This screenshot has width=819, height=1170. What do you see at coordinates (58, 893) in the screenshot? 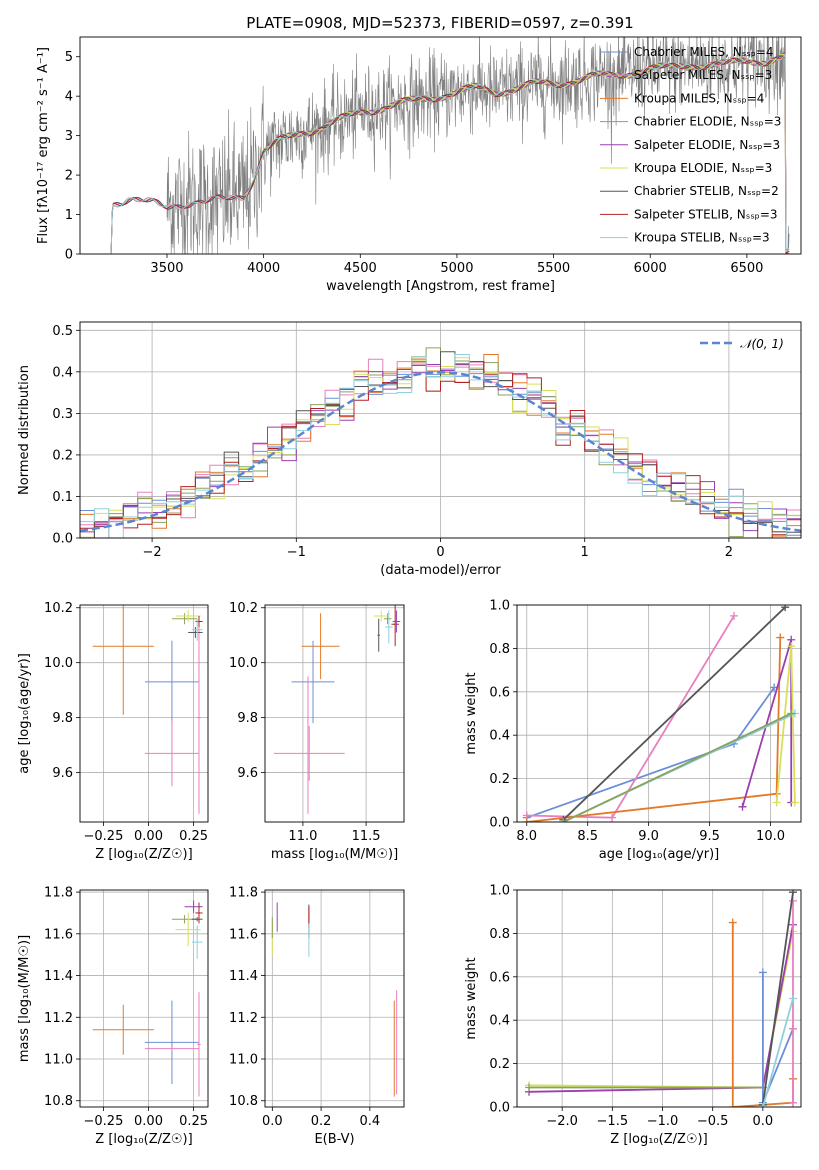
I see `y-tick-label: 11.8` at bounding box center [58, 893].